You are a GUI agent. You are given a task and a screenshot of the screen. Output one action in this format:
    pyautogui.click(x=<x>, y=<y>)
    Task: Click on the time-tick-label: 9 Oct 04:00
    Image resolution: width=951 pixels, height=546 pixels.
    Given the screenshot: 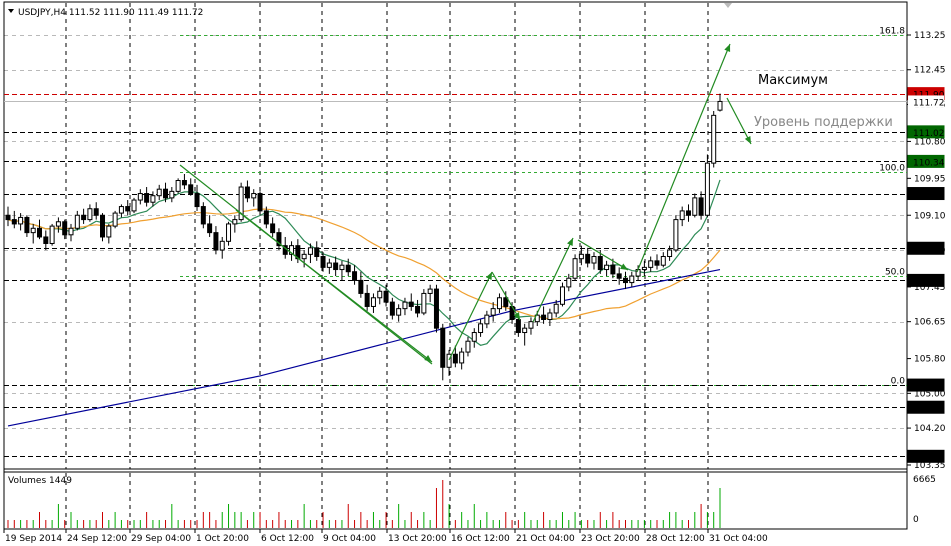 What is the action you would take?
    pyautogui.click(x=349, y=539)
    